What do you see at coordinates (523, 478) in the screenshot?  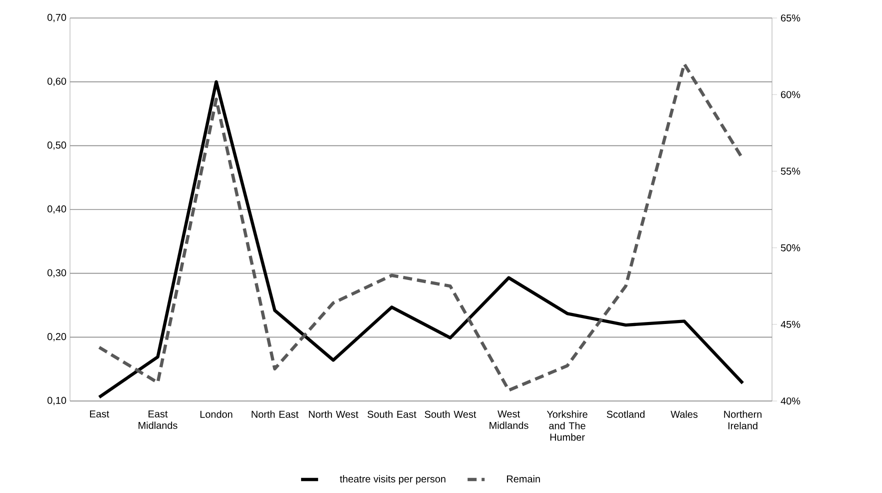 I see `legend-label: Remain` at bounding box center [523, 478].